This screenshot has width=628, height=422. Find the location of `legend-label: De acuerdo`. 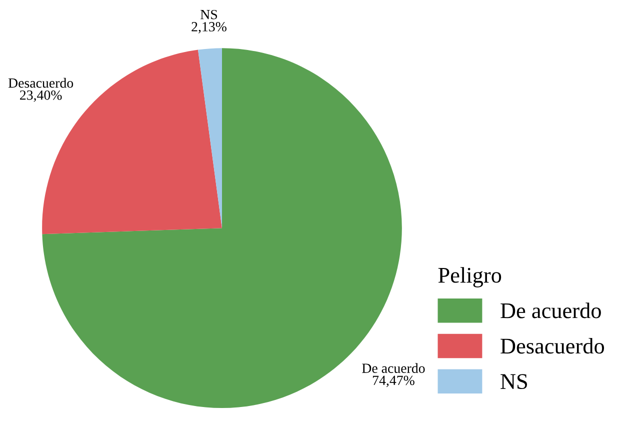

legend-label: De acuerdo is located at coordinates (550, 310).